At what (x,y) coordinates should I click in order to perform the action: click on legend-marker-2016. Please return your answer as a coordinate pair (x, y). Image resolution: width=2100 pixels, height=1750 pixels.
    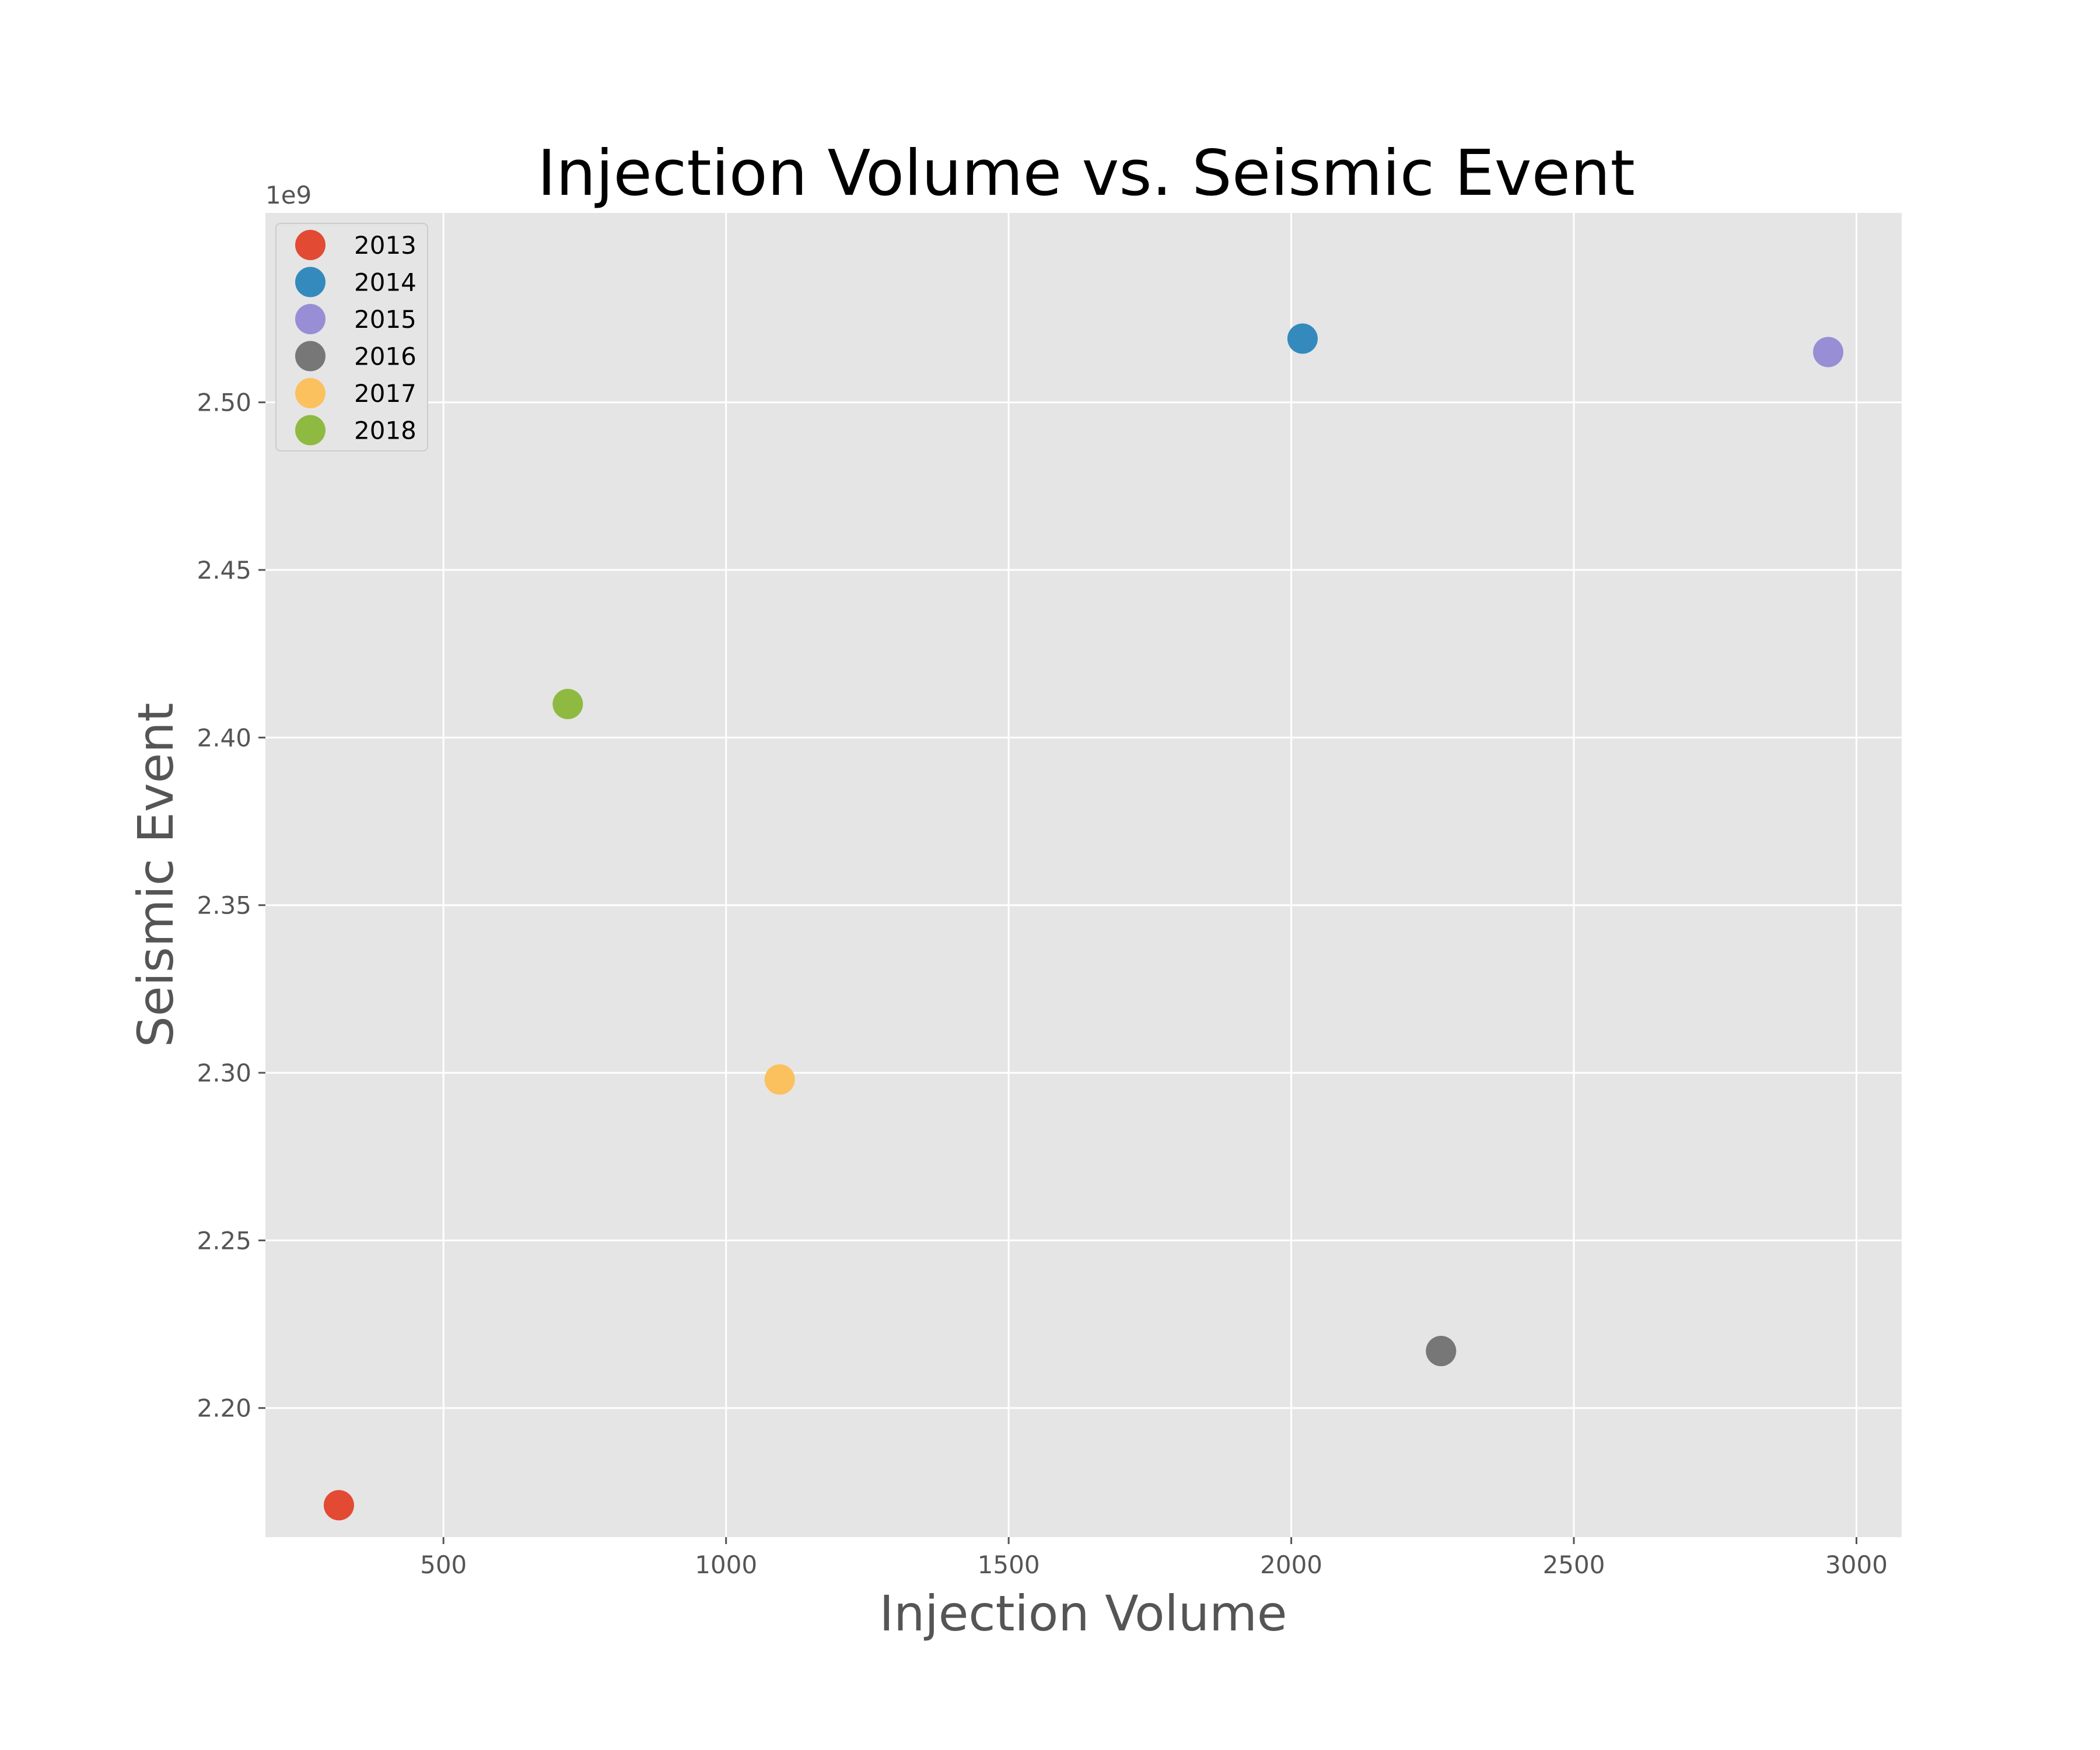
    Looking at the image, I should click on (310, 356).